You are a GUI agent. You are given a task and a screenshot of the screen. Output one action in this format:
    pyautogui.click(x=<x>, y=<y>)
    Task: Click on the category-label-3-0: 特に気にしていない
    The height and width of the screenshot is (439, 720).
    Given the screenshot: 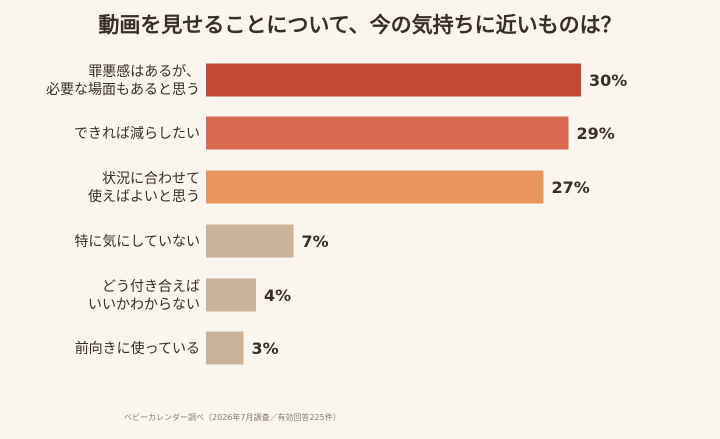 What is the action you would take?
    pyautogui.click(x=137, y=242)
    